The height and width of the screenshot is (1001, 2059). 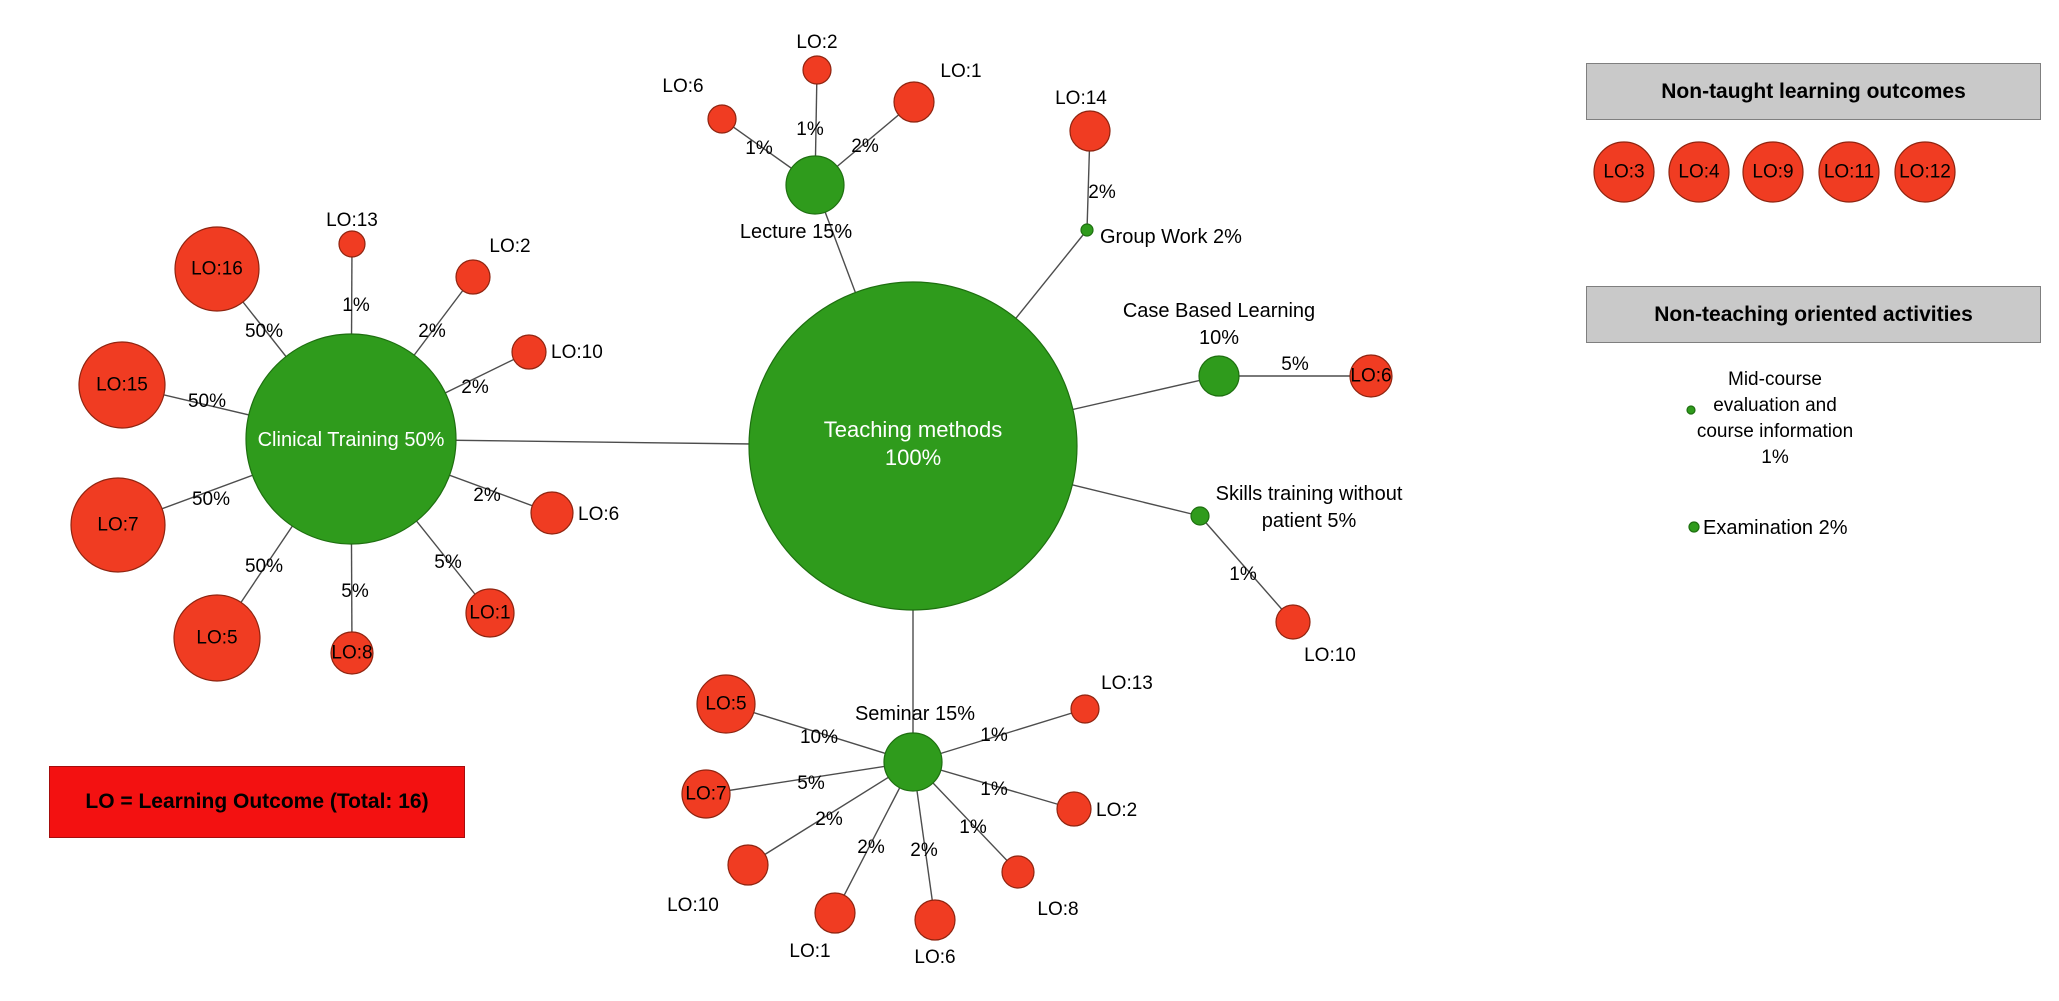 What do you see at coordinates (815, 185) in the screenshot?
I see `node-lecture` at bounding box center [815, 185].